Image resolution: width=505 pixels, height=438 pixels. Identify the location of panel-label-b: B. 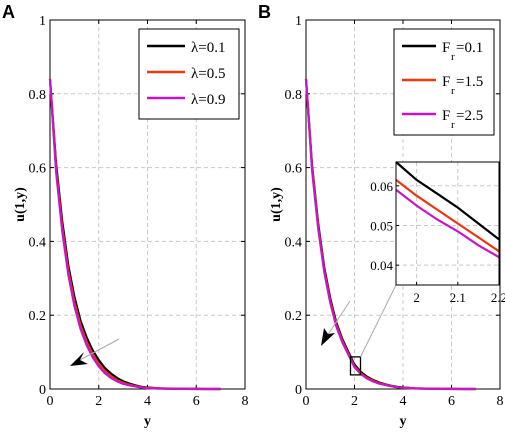
(264, 12).